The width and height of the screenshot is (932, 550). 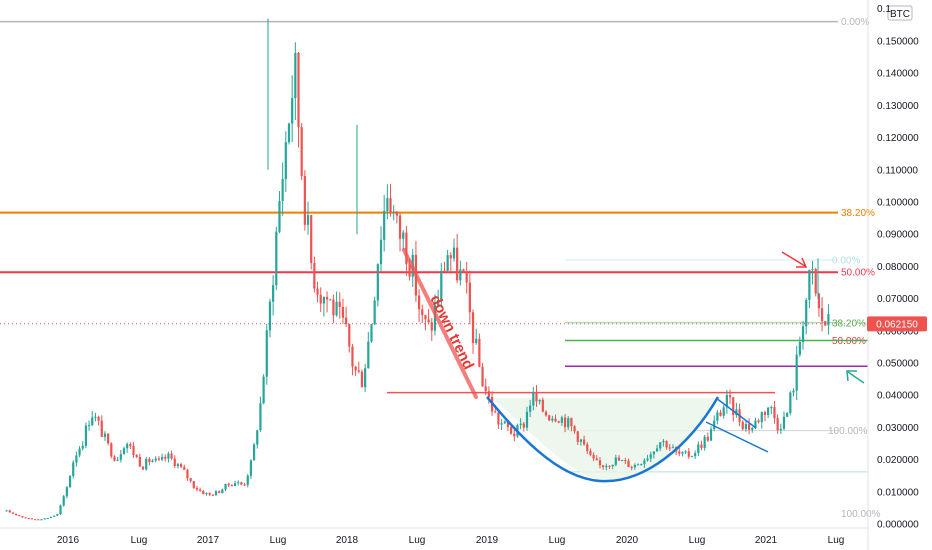 I want to click on y-tick-label: 0.020000, so click(x=898, y=460).